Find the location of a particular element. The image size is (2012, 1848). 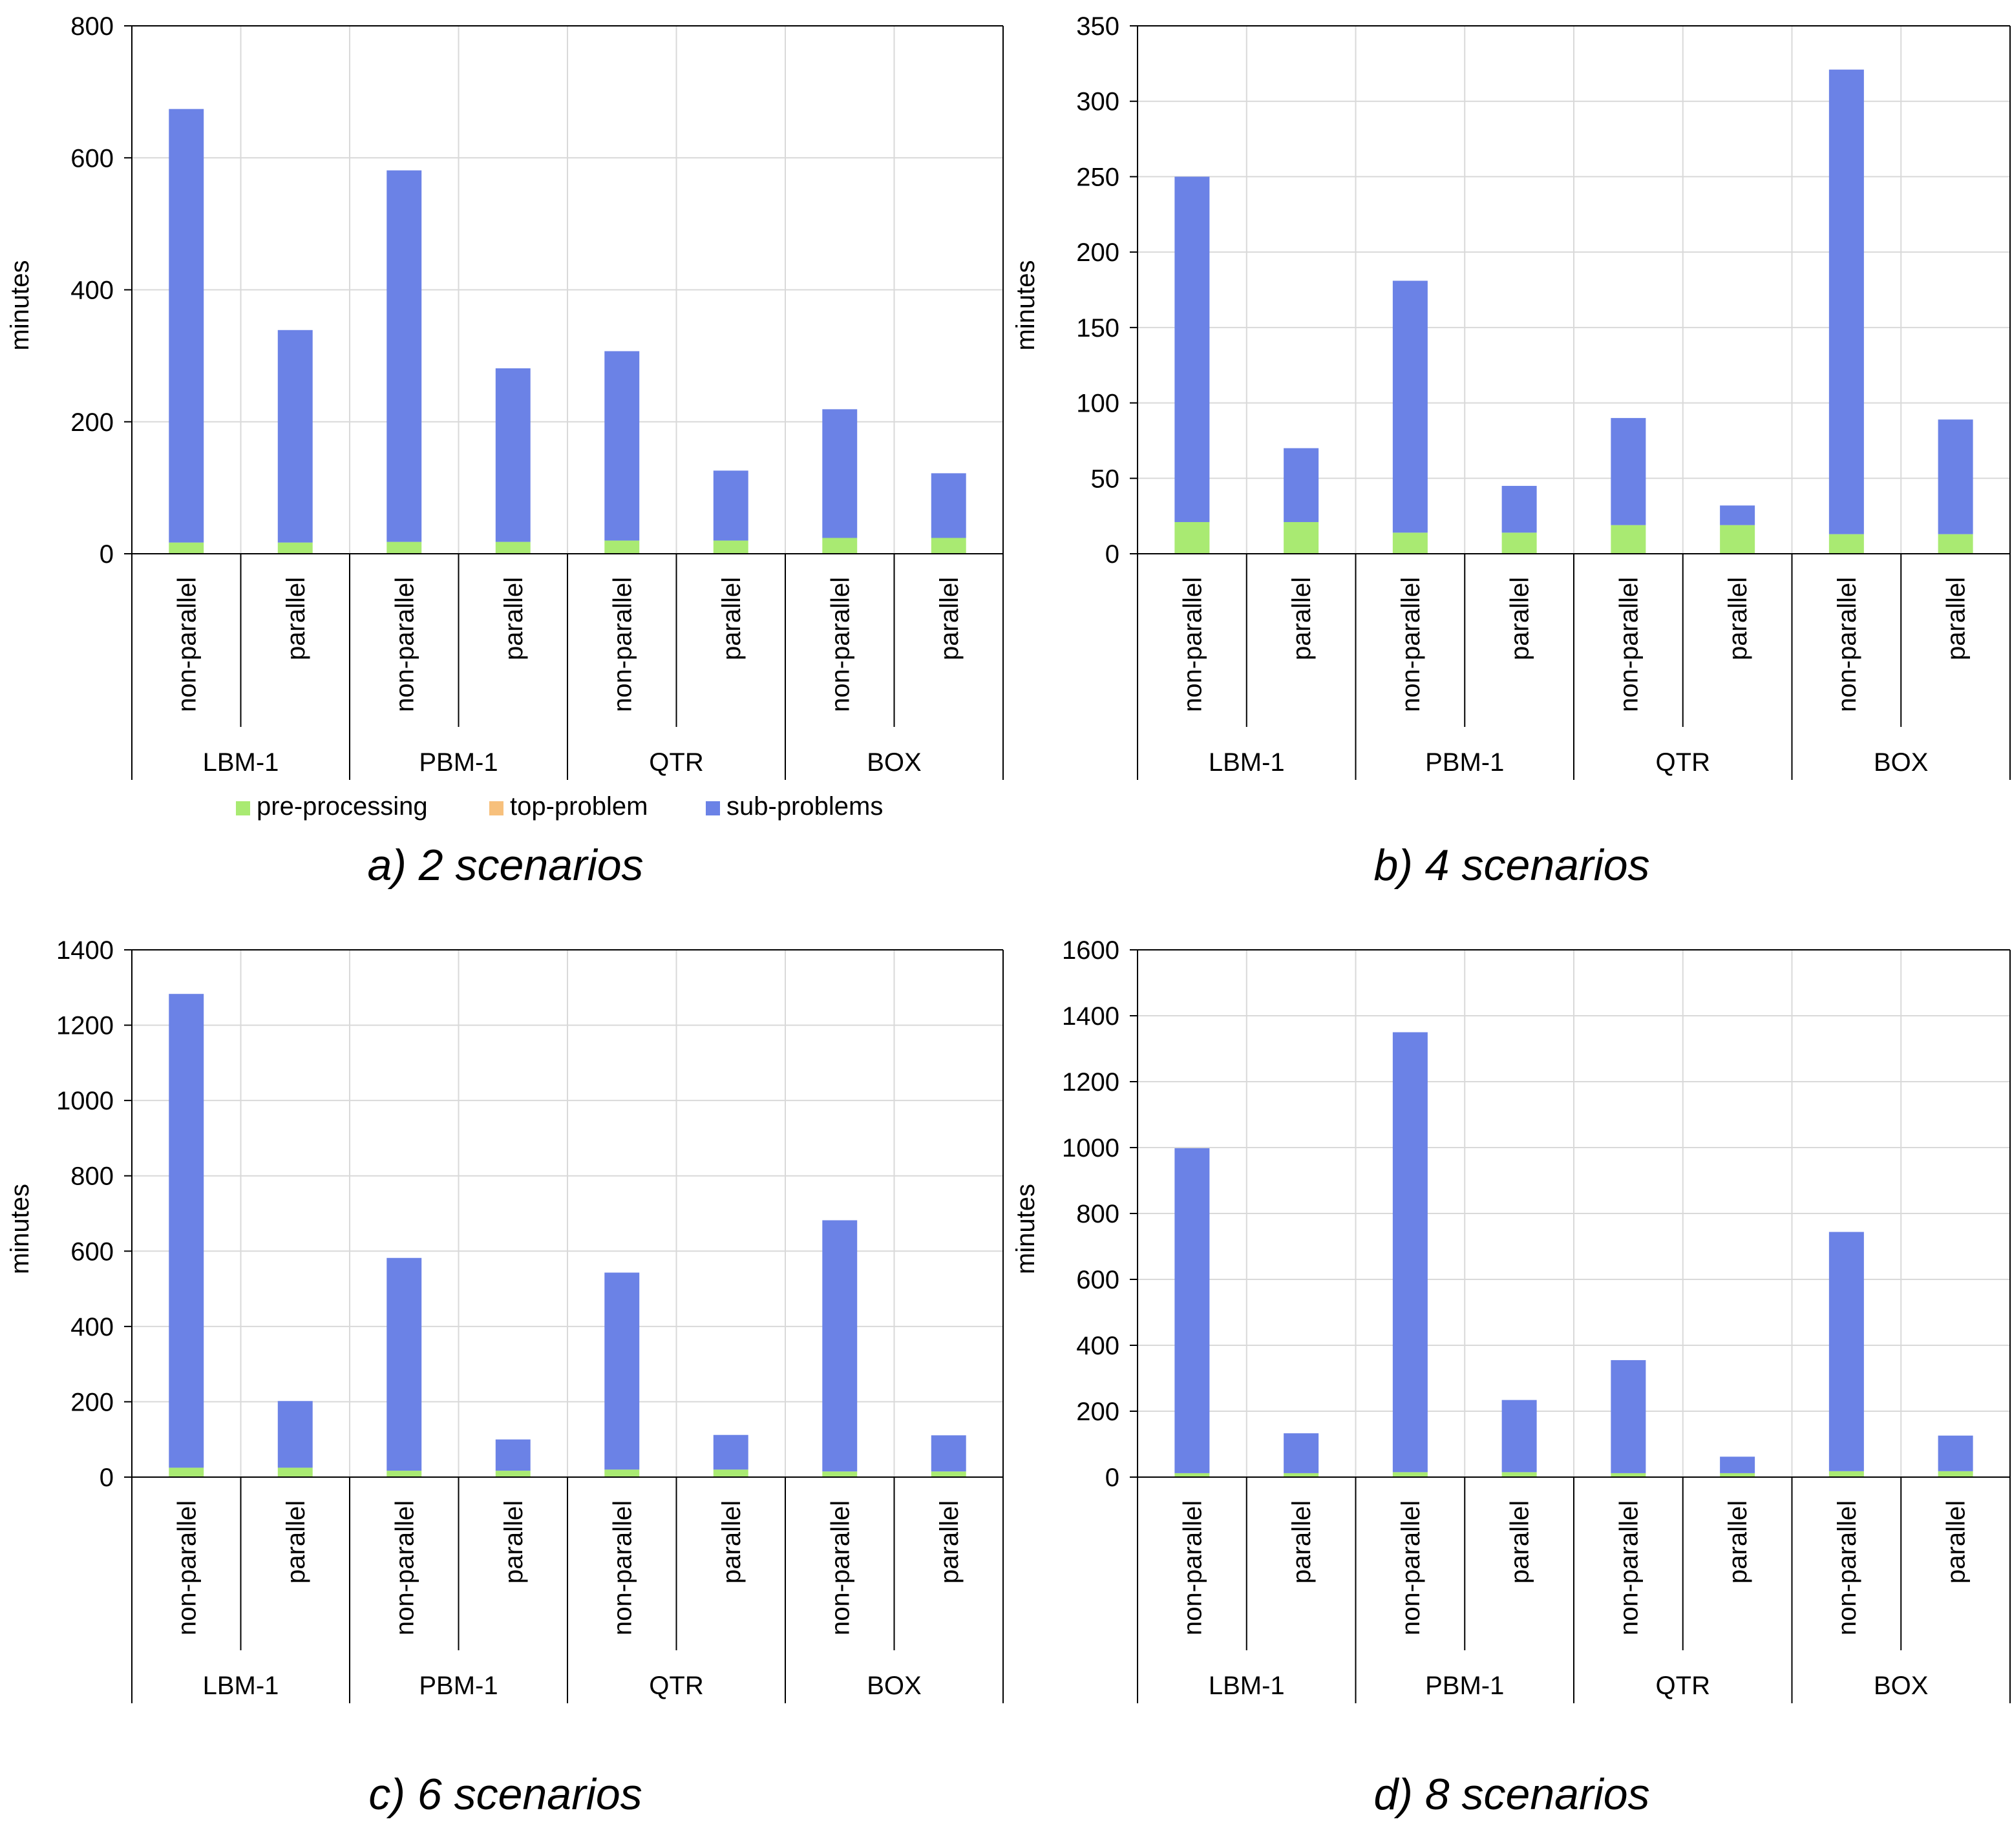

y-tick-label: 350 is located at coordinates (1097, 27).